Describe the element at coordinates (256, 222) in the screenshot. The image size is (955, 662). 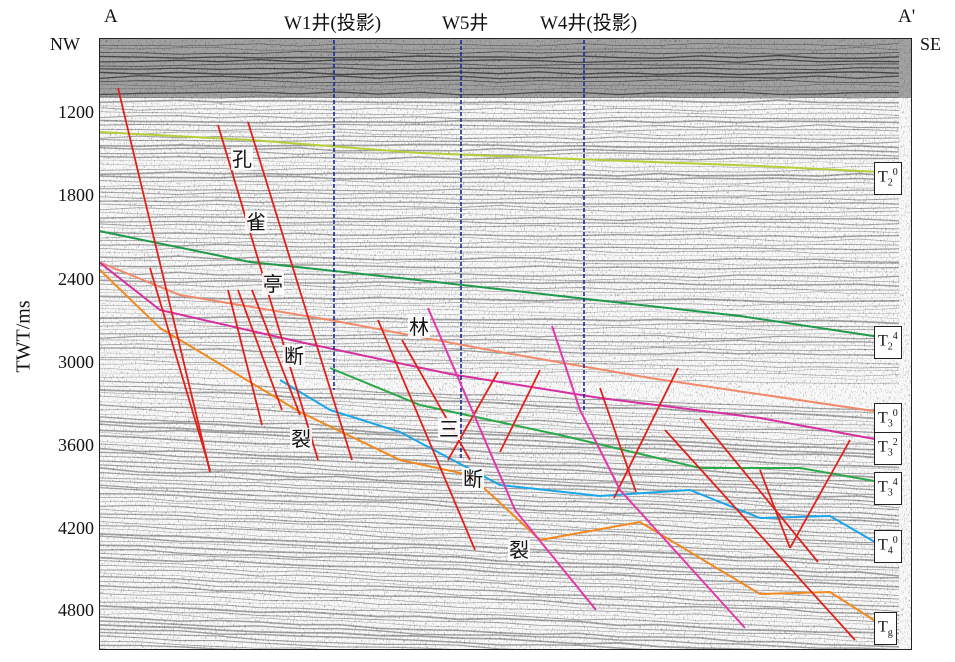
I see `fault-name-char: 雀` at that location.